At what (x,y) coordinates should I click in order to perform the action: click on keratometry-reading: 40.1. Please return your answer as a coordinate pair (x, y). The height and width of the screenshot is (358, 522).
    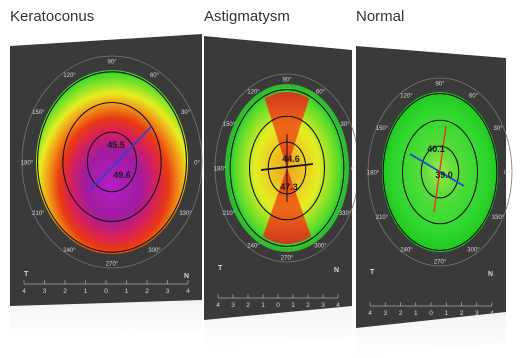
    Looking at the image, I should click on (436, 149).